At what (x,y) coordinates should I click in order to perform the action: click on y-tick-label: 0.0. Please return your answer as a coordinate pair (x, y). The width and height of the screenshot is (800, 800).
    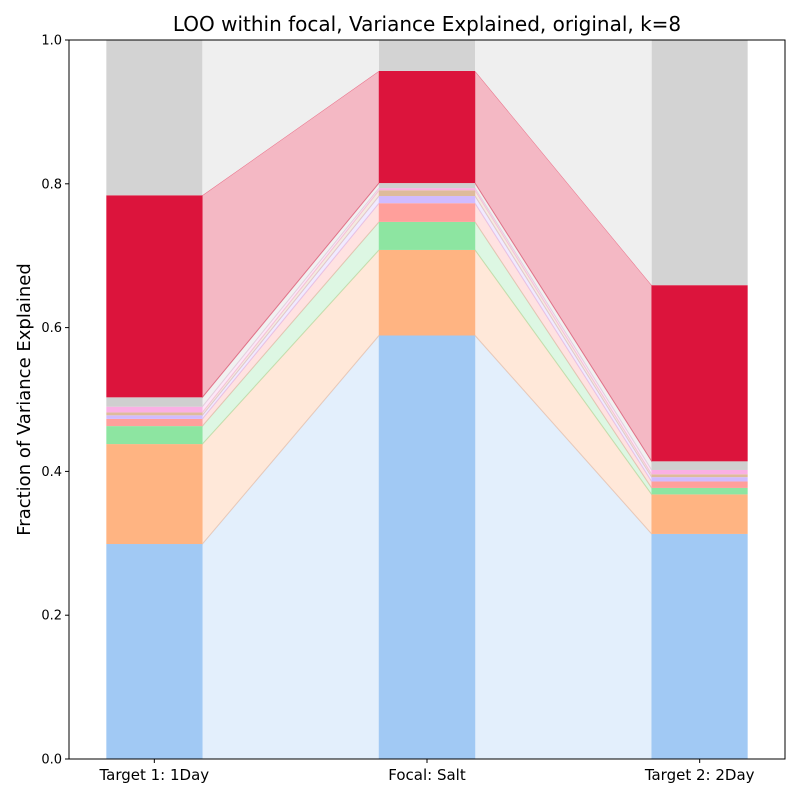
    Looking at the image, I should click on (51, 760).